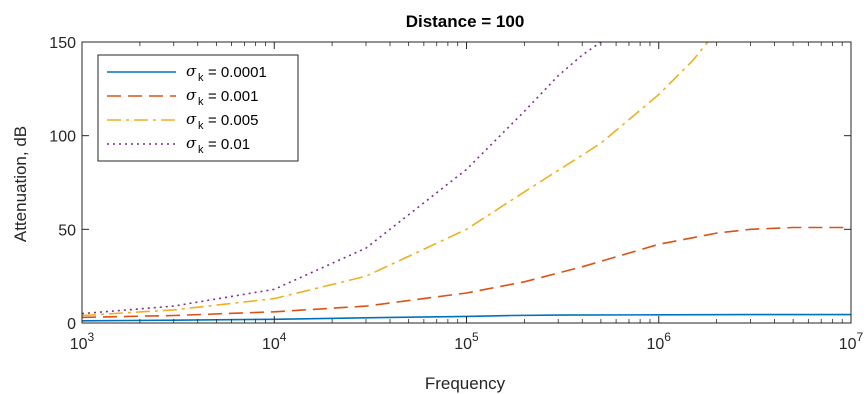 This screenshot has height=394, width=868. I want to click on chart-title: Distance = 100, so click(465, 21).